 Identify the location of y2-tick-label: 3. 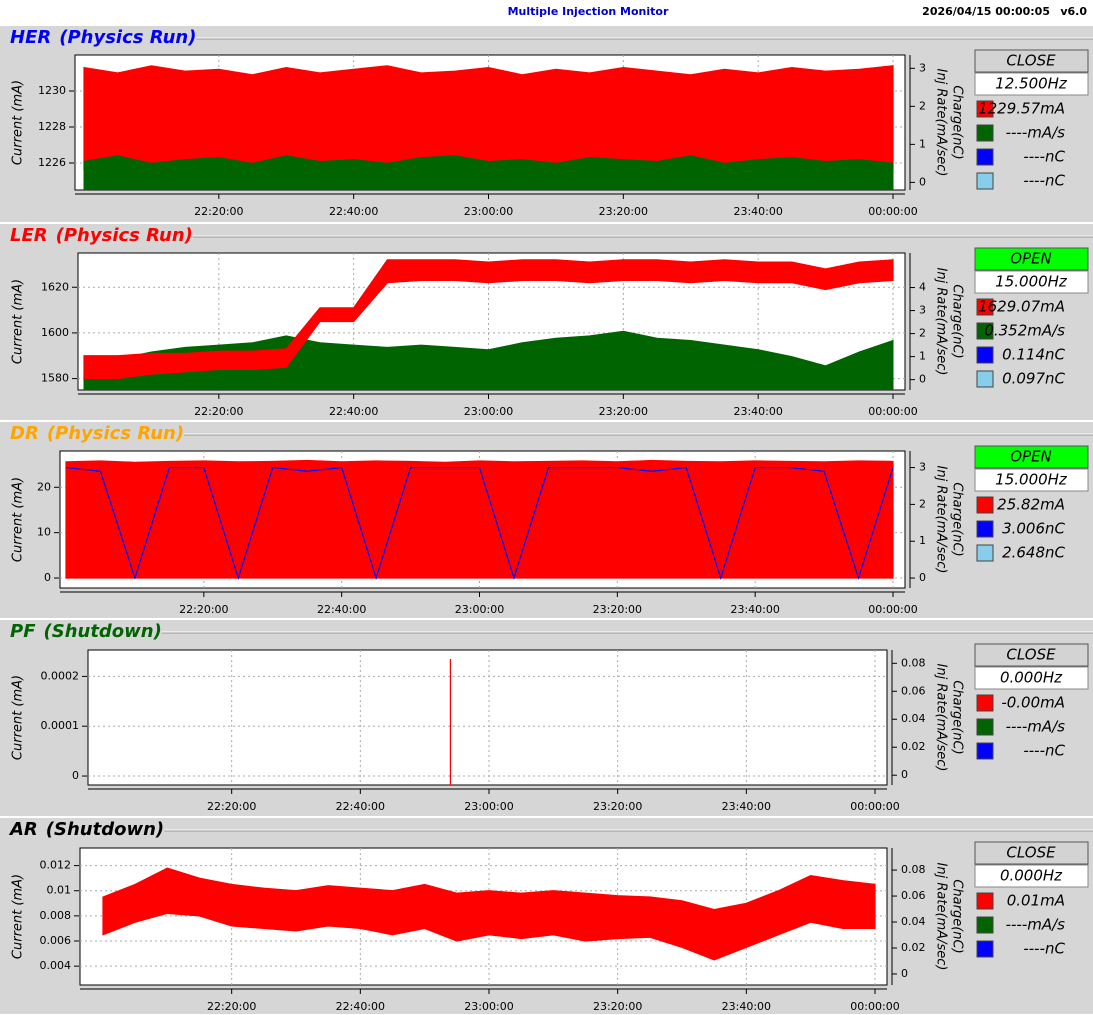
(922, 467).